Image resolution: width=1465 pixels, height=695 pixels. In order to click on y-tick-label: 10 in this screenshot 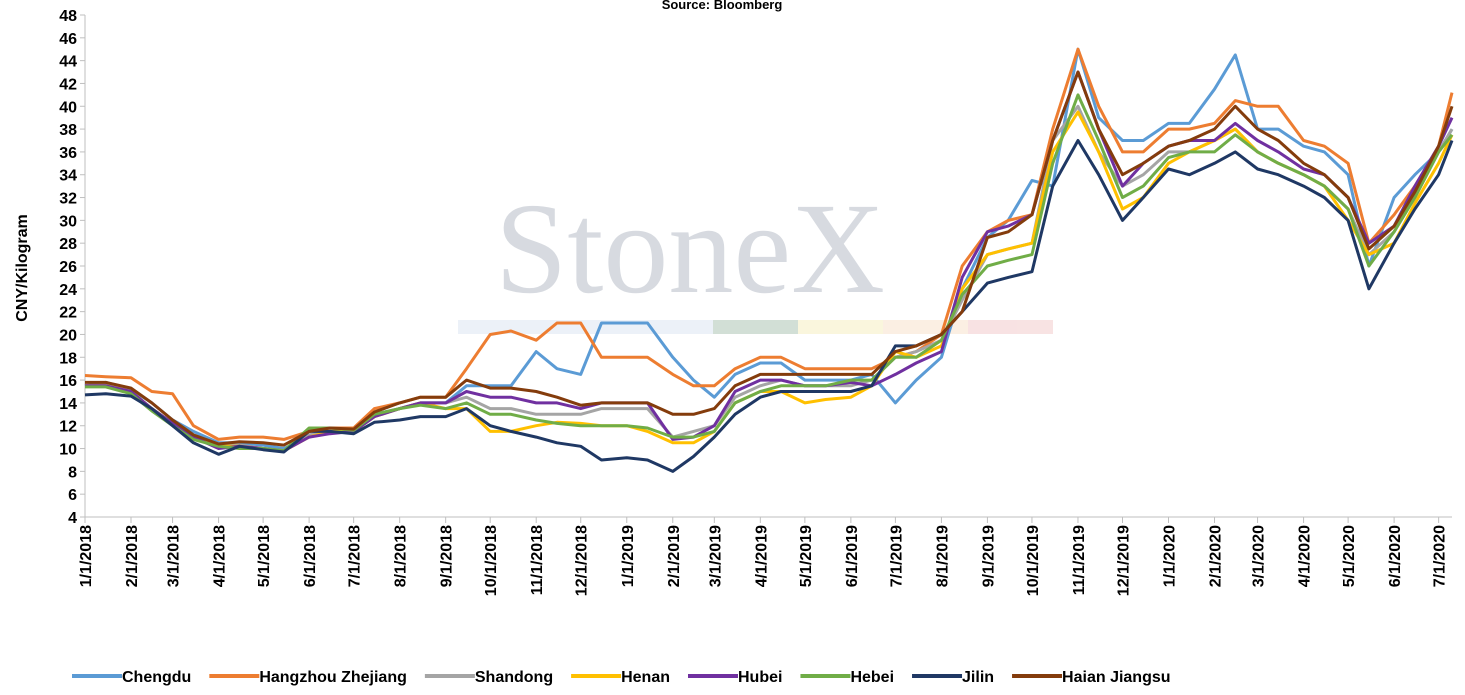, I will do `click(68, 450)`.